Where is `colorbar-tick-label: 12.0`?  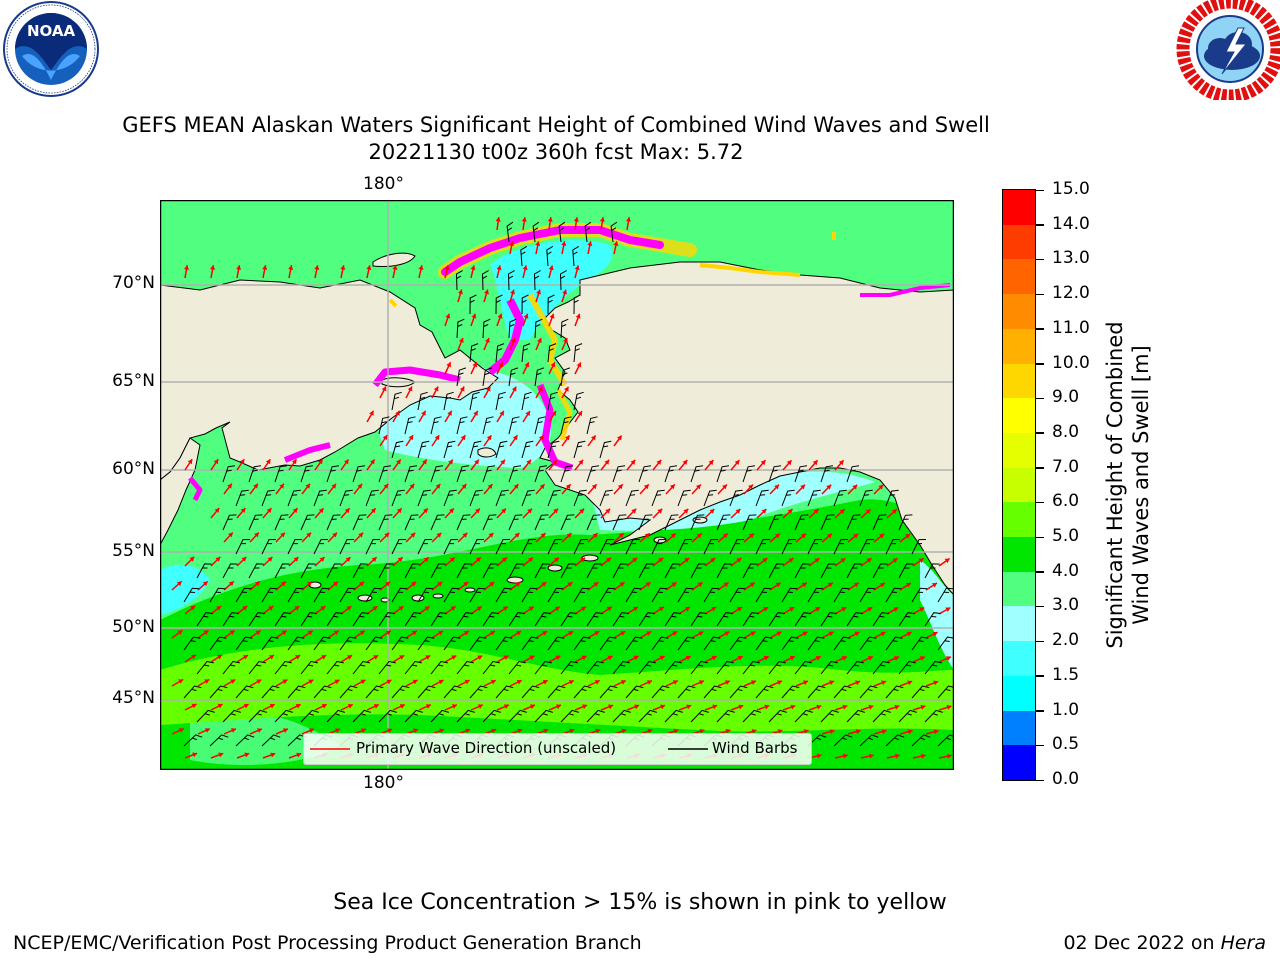
colorbar-tick-label: 12.0 is located at coordinates (1071, 293).